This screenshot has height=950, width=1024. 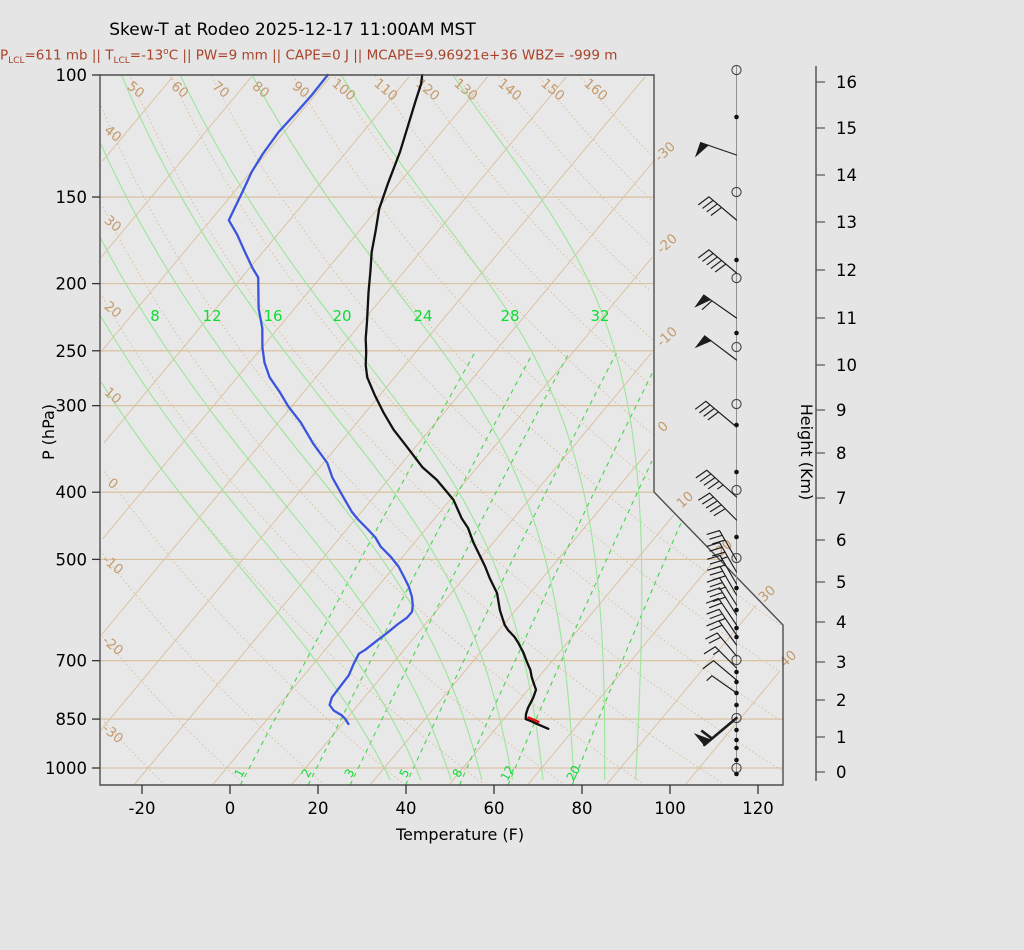 What do you see at coordinates (846, 128) in the screenshot?
I see `height-tick-label: 15` at bounding box center [846, 128].